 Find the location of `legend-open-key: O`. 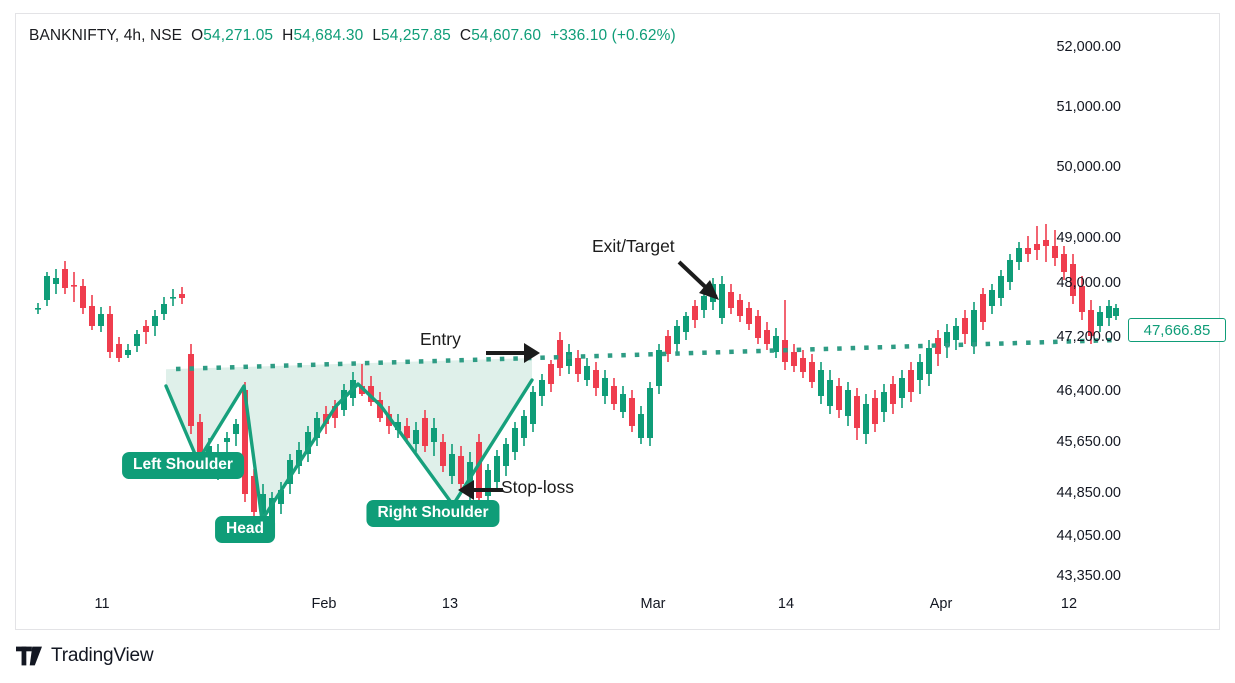

legend-open-key: O is located at coordinates (197, 35).